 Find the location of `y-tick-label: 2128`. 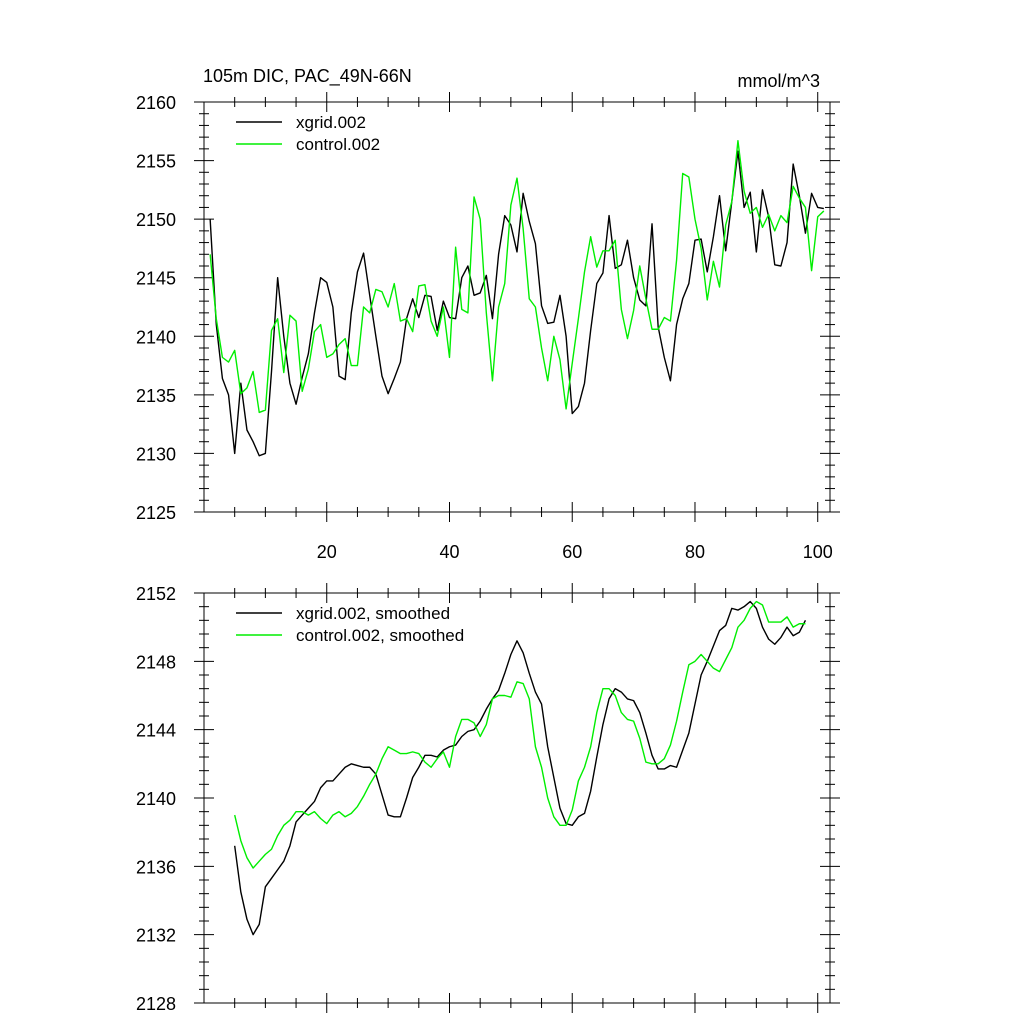

y-tick-label: 2128 is located at coordinates (156, 1004).